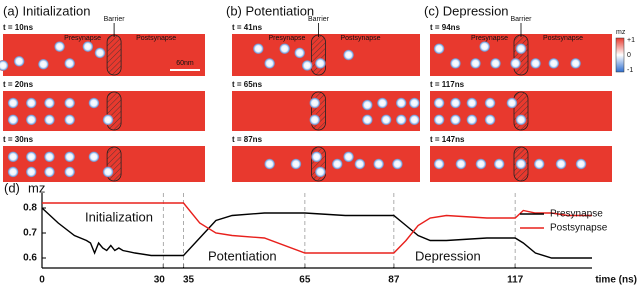 The image size is (640, 300). What do you see at coordinates (18, 84) in the screenshot?
I see `time-label: t = 20ns` at bounding box center [18, 84].